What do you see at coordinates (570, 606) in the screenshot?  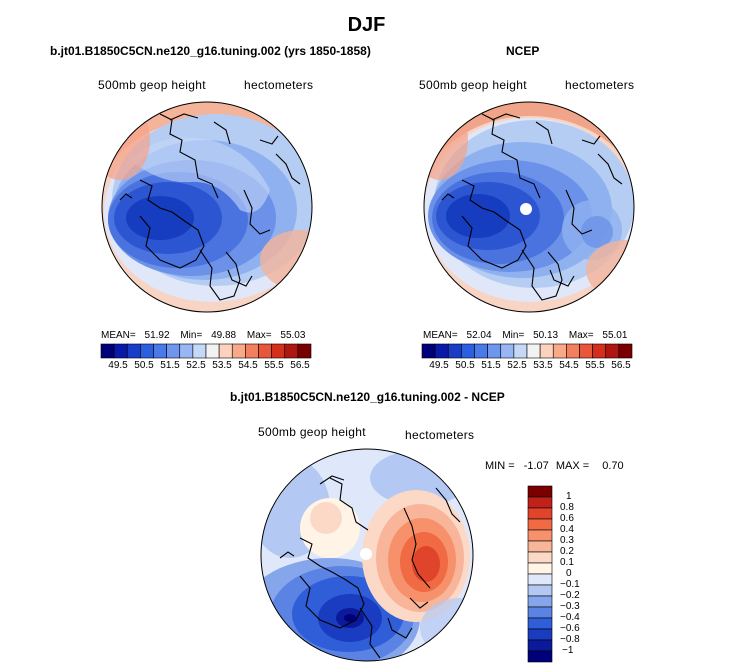 I see `diff-colorbar-tick: −0.3` at bounding box center [570, 606].